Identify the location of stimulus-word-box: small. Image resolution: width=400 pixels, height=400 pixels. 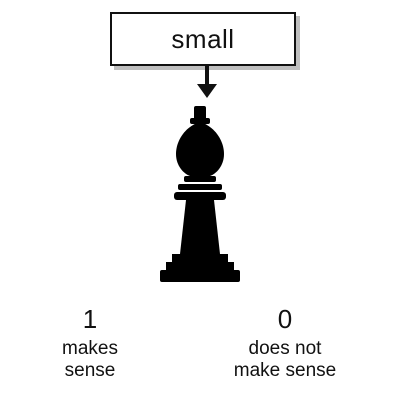
(203, 39).